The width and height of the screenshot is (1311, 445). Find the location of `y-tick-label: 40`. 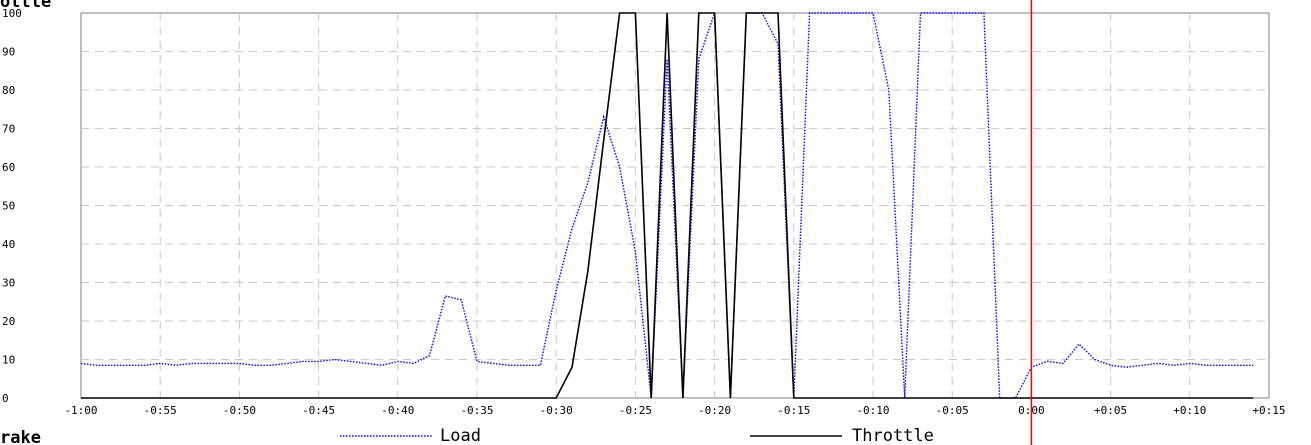

y-tick-label: 40 is located at coordinates (8, 244).